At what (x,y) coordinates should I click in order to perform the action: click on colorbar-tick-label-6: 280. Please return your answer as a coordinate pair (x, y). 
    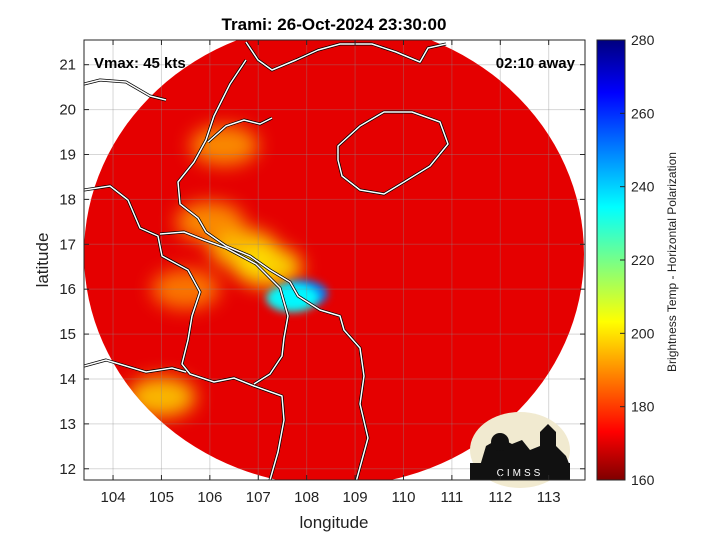
    Looking at the image, I should click on (643, 40).